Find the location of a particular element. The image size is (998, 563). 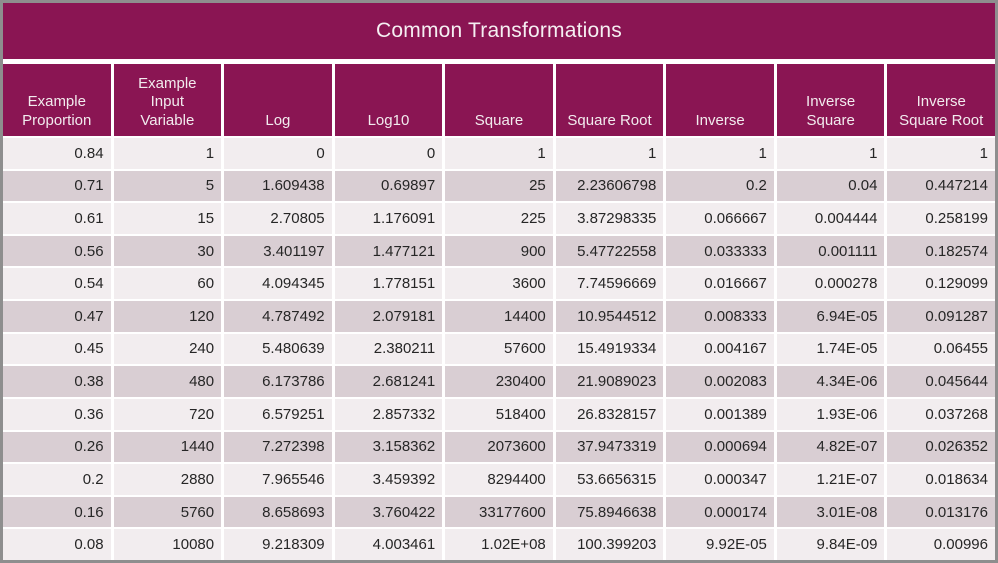

table-cell: 0.000174 is located at coordinates (720, 512).